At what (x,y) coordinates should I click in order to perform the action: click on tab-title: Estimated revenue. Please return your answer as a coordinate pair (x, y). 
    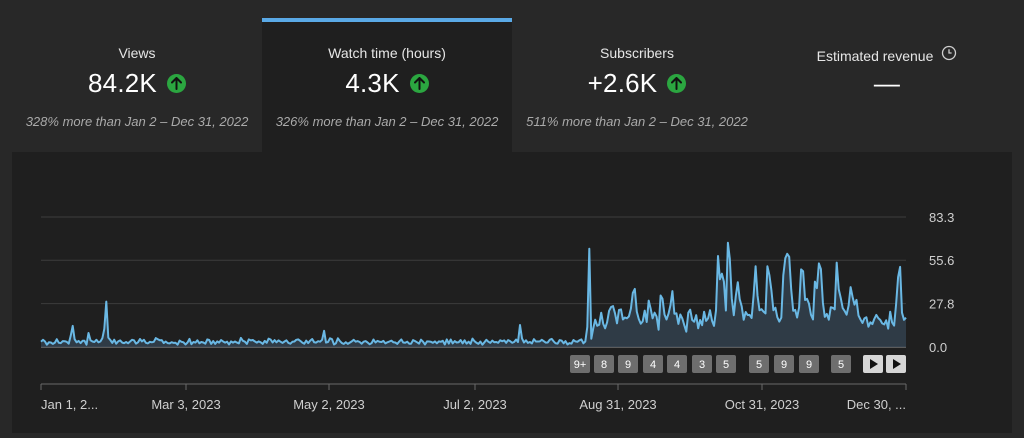
    Looking at the image, I should click on (875, 55).